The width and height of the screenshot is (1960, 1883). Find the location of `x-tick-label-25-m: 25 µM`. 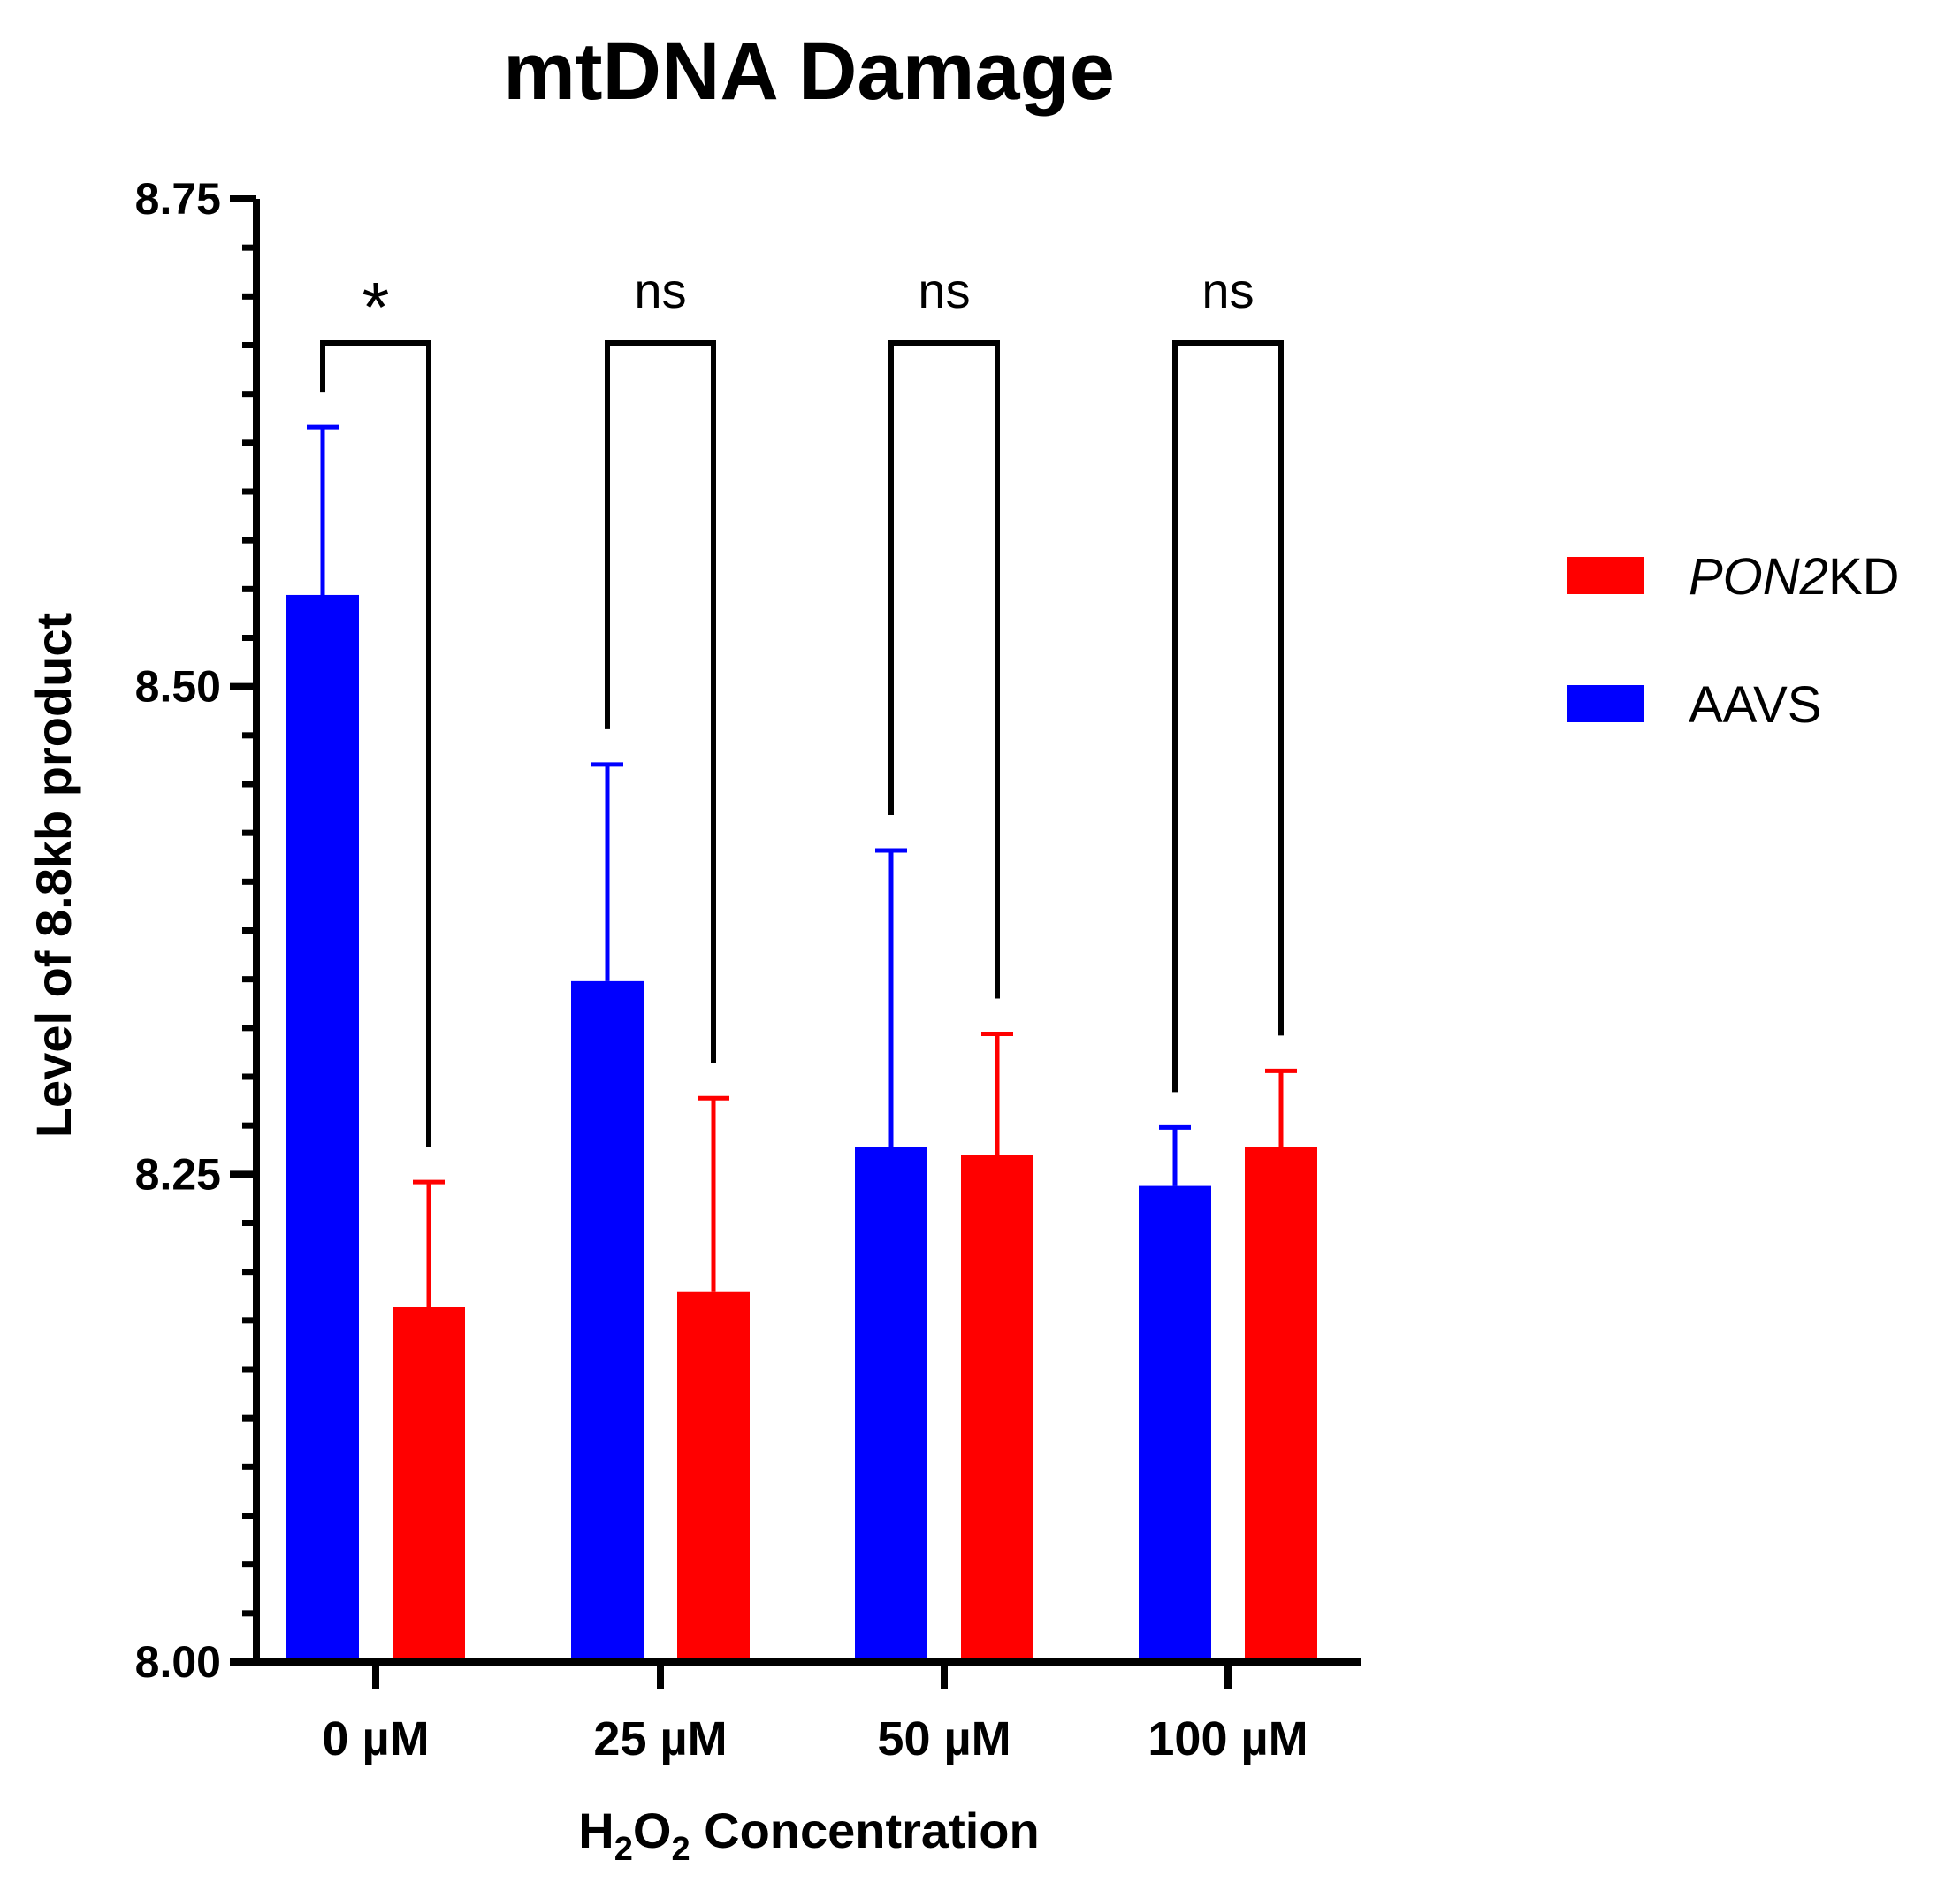

x-tick-label-25-m: 25 µM is located at coordinates (660, 1738).